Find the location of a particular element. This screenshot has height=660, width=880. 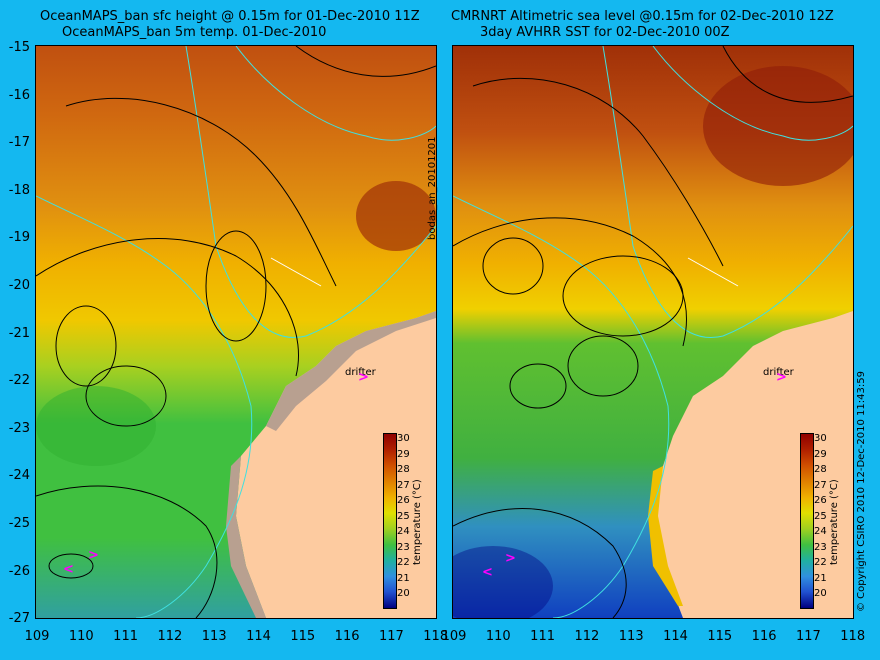

x-tick-label-left: 111 is located at coordinates (126, 636).